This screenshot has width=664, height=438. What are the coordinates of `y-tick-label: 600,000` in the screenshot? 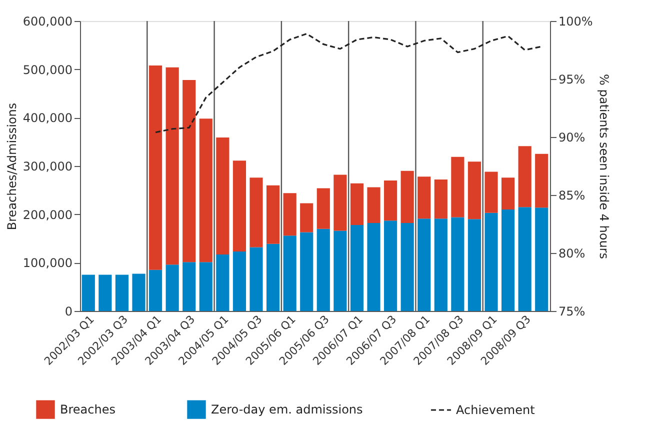 It's located at (47, 21).